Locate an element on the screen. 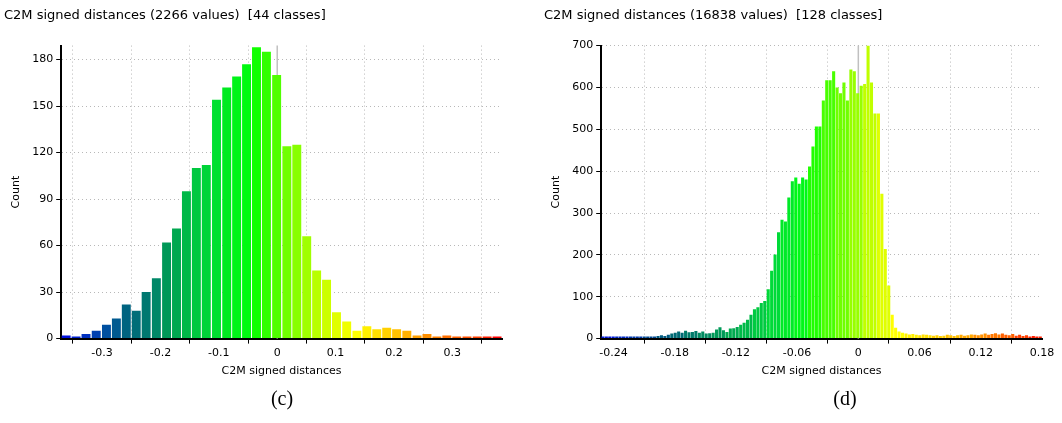  y-tick-label: 500 is located at coordinates (583, 129).